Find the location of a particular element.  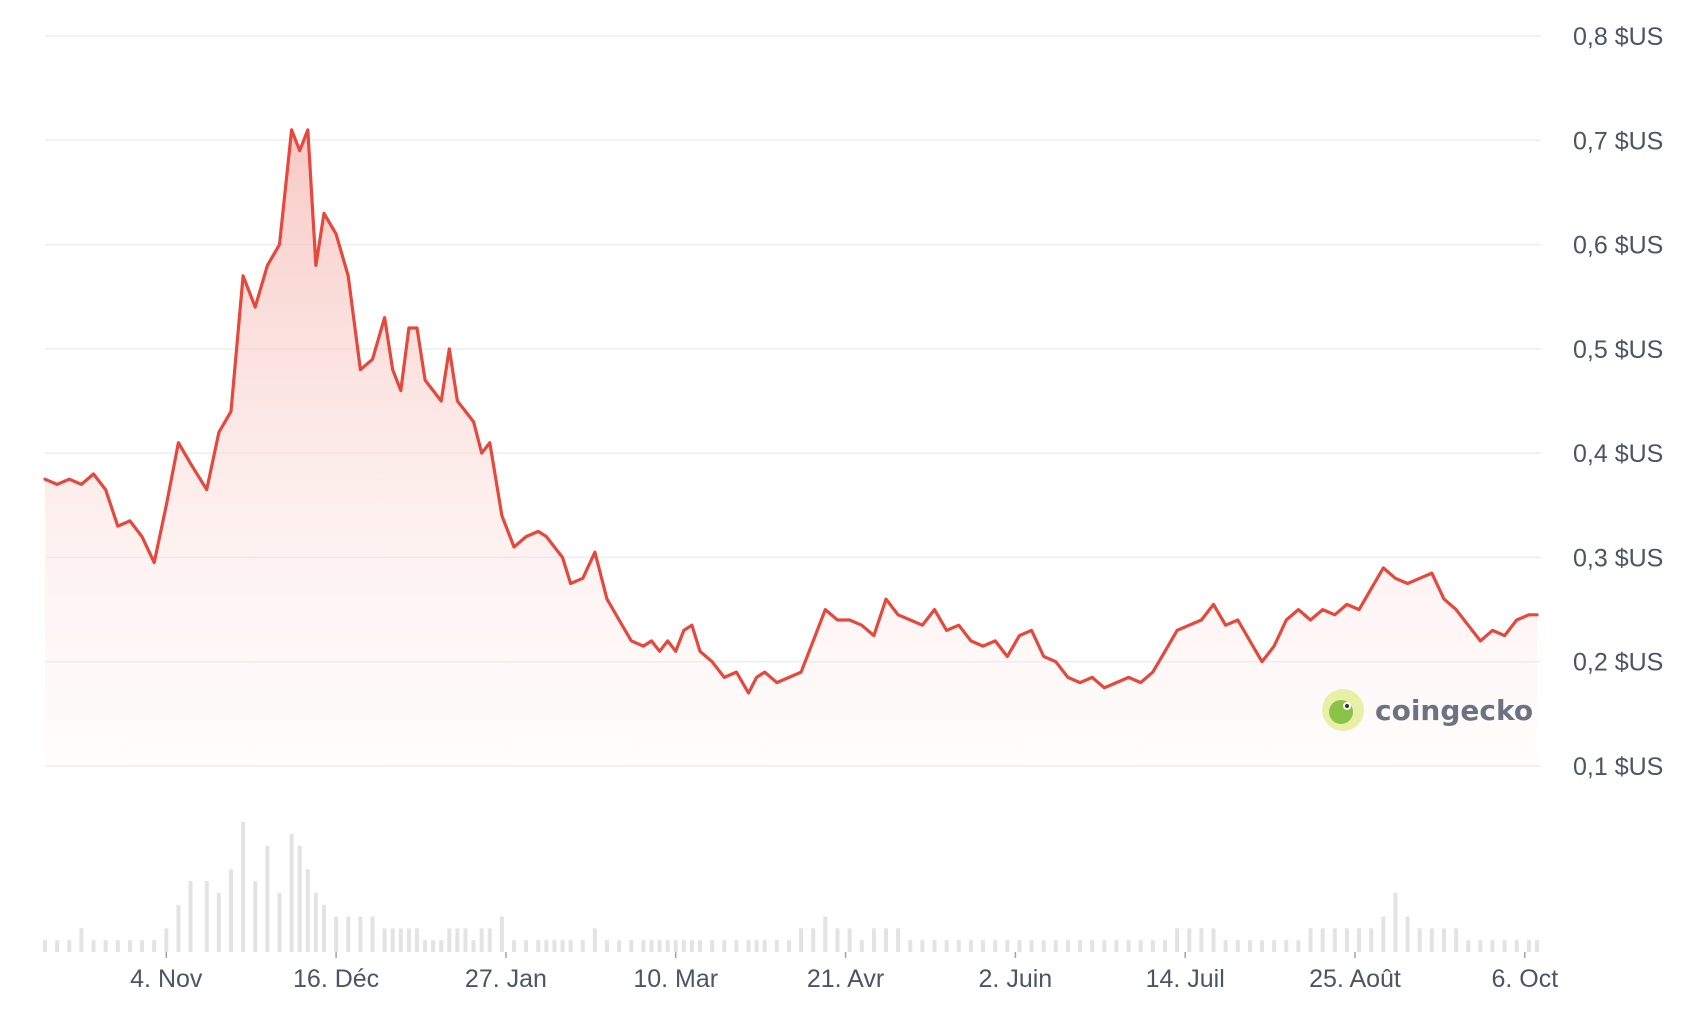

coingecko-watermark: coingecko is located at coordinates (1427, 710).